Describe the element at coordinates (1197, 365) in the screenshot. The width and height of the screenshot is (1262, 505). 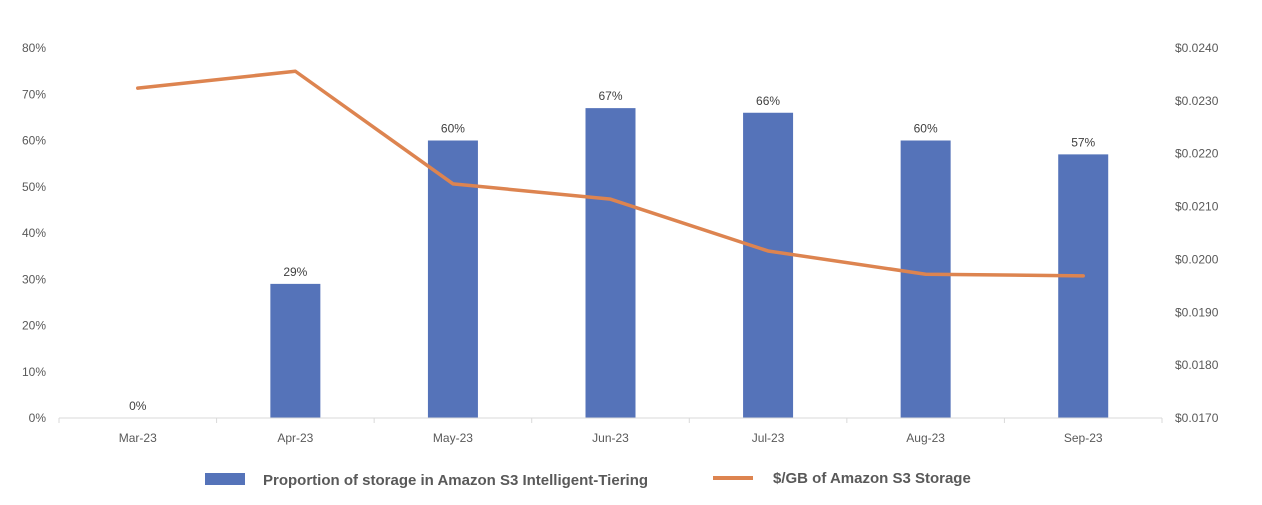
I see `right-tick-label: $0.0180` at that location.